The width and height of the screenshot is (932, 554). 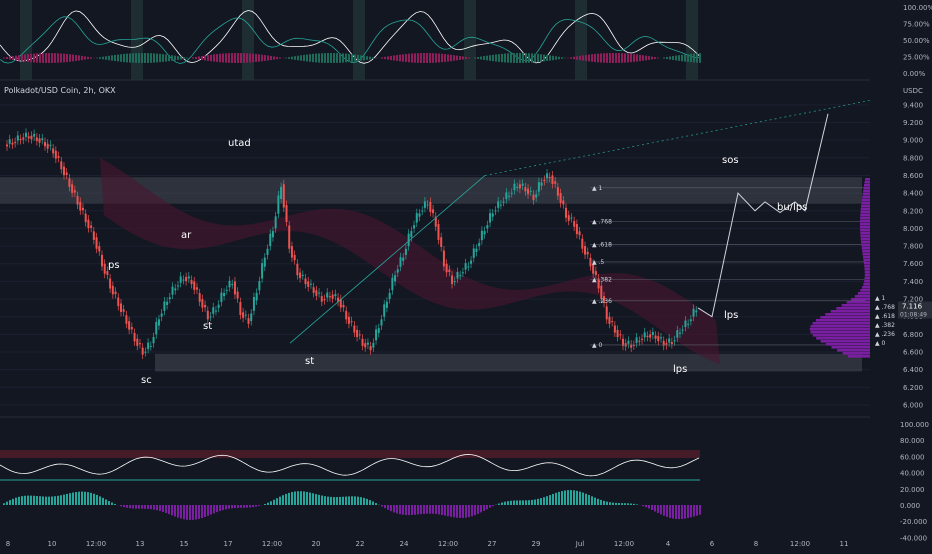 I want to click on time-axis-tick: 6, so click(x=712, y=544).